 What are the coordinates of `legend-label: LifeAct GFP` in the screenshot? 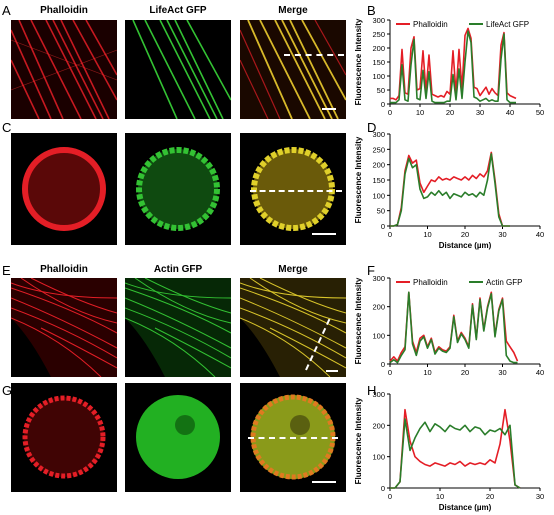 It's located at (507, 24).